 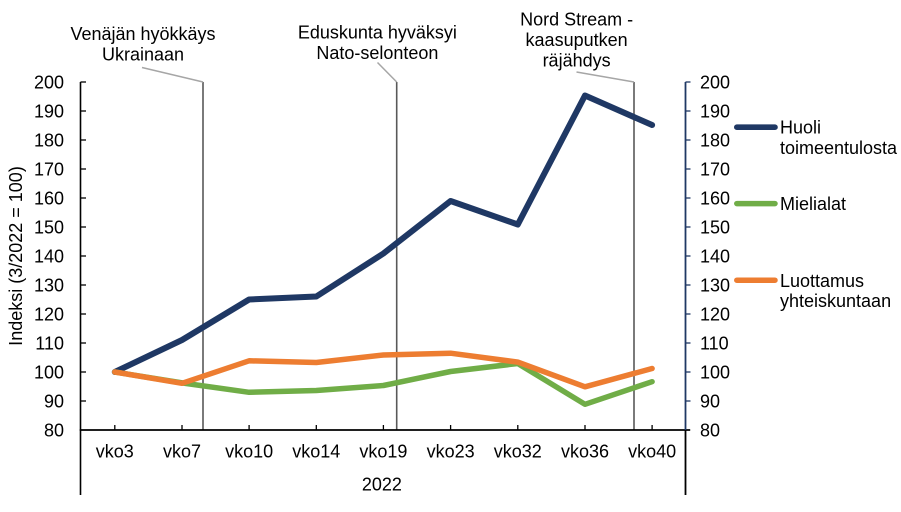 I want to click on svg-text: vko19, so click(x=383, y=451).